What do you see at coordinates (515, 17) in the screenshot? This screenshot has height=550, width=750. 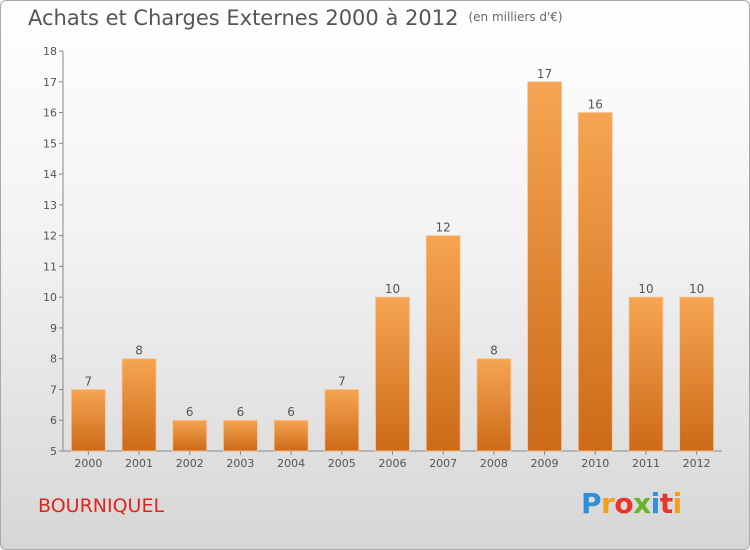 I see `chart-subtitle: (en milliers d'€)` at bounding box center [515, 17].